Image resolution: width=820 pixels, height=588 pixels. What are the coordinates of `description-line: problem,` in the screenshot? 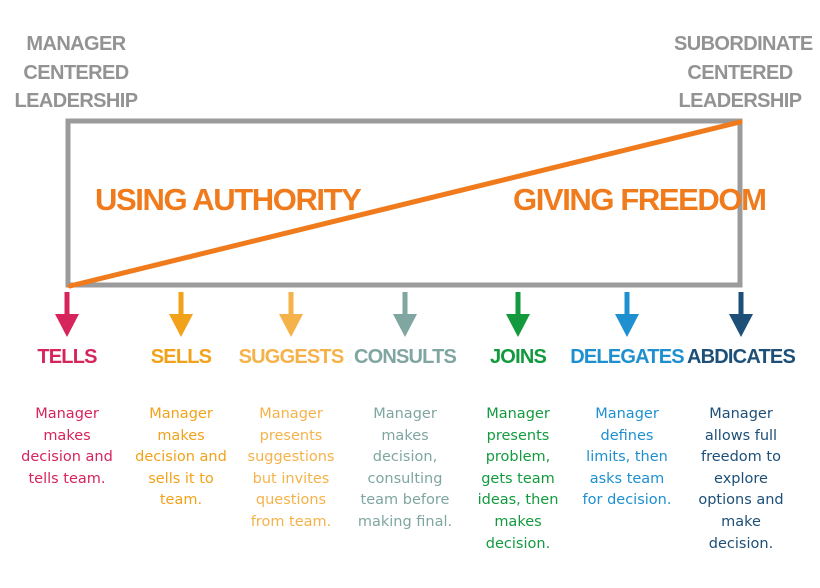 It's located at (518, 457).